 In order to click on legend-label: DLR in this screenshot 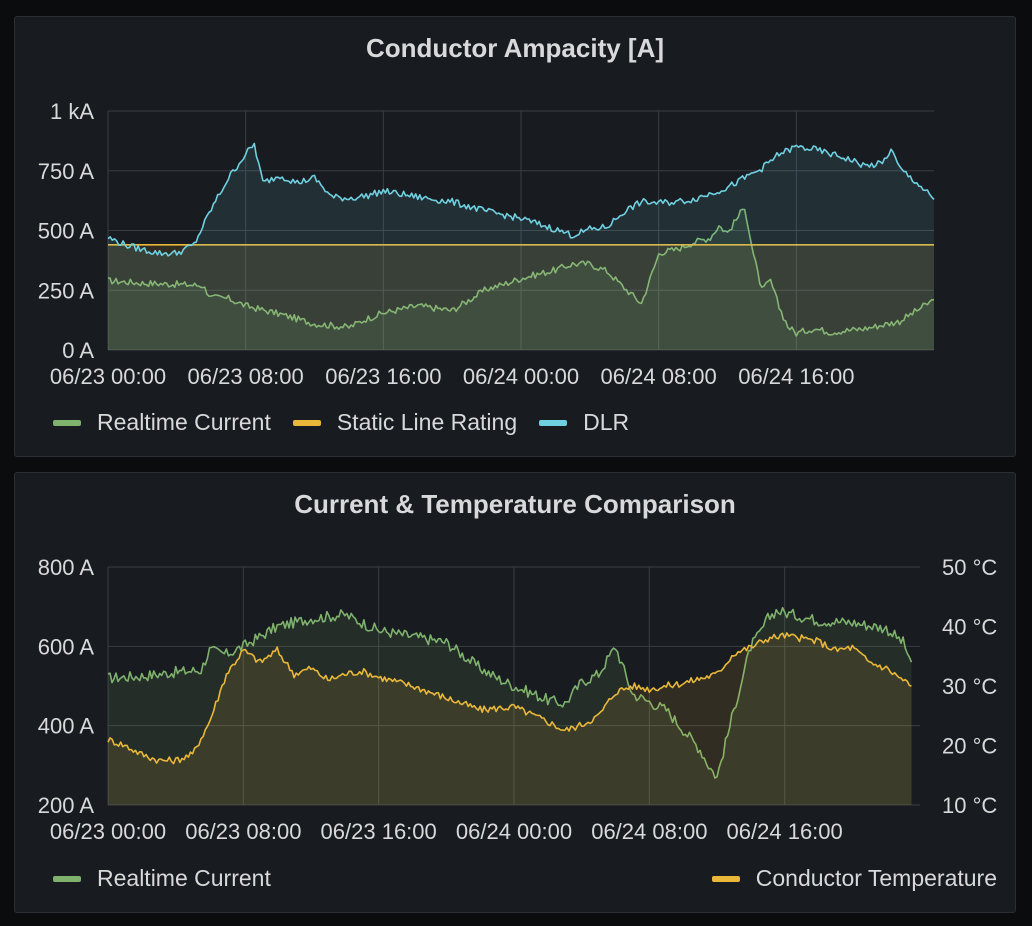, I will do `click(606, 422)`.